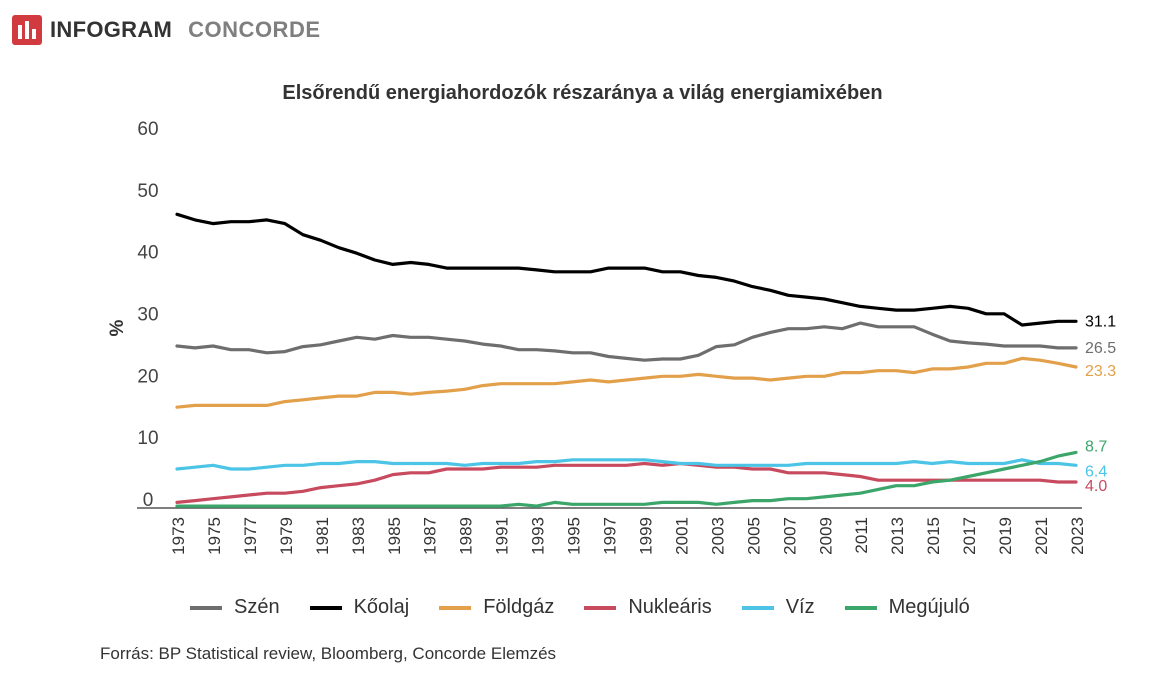 This screenshot has width=1165, height=677. What do you see at coordinates (147, 315) in the screenshot?
I see `y-tick-label-30: 30` at bounding box center [147, 315].